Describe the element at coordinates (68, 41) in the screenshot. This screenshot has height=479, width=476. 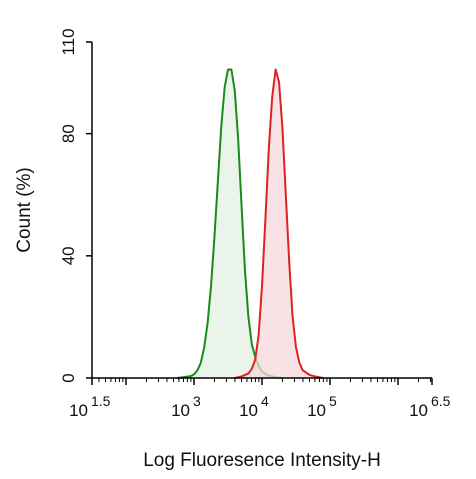
I see `y-tick-label: 110` at that location.